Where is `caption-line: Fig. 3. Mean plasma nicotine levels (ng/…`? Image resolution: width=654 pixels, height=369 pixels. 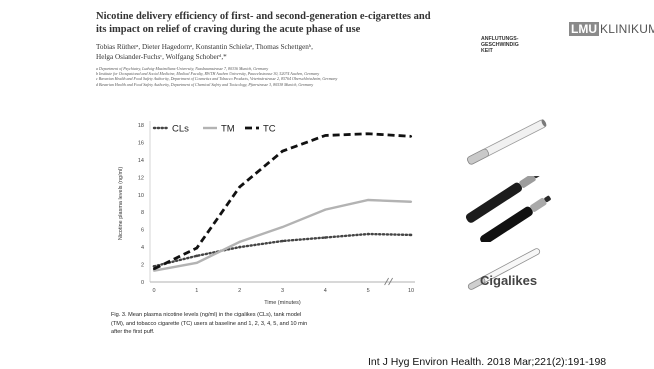 caption-line: Fig. 3. Mean plasma nicotine levels (ng/… is located at coordinates (206, 315).